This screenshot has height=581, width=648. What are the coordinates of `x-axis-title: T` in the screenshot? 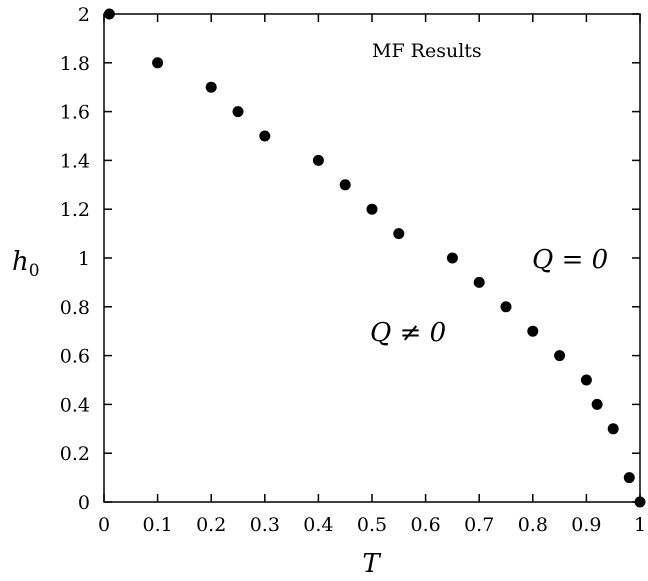 It's located at (371, 564).